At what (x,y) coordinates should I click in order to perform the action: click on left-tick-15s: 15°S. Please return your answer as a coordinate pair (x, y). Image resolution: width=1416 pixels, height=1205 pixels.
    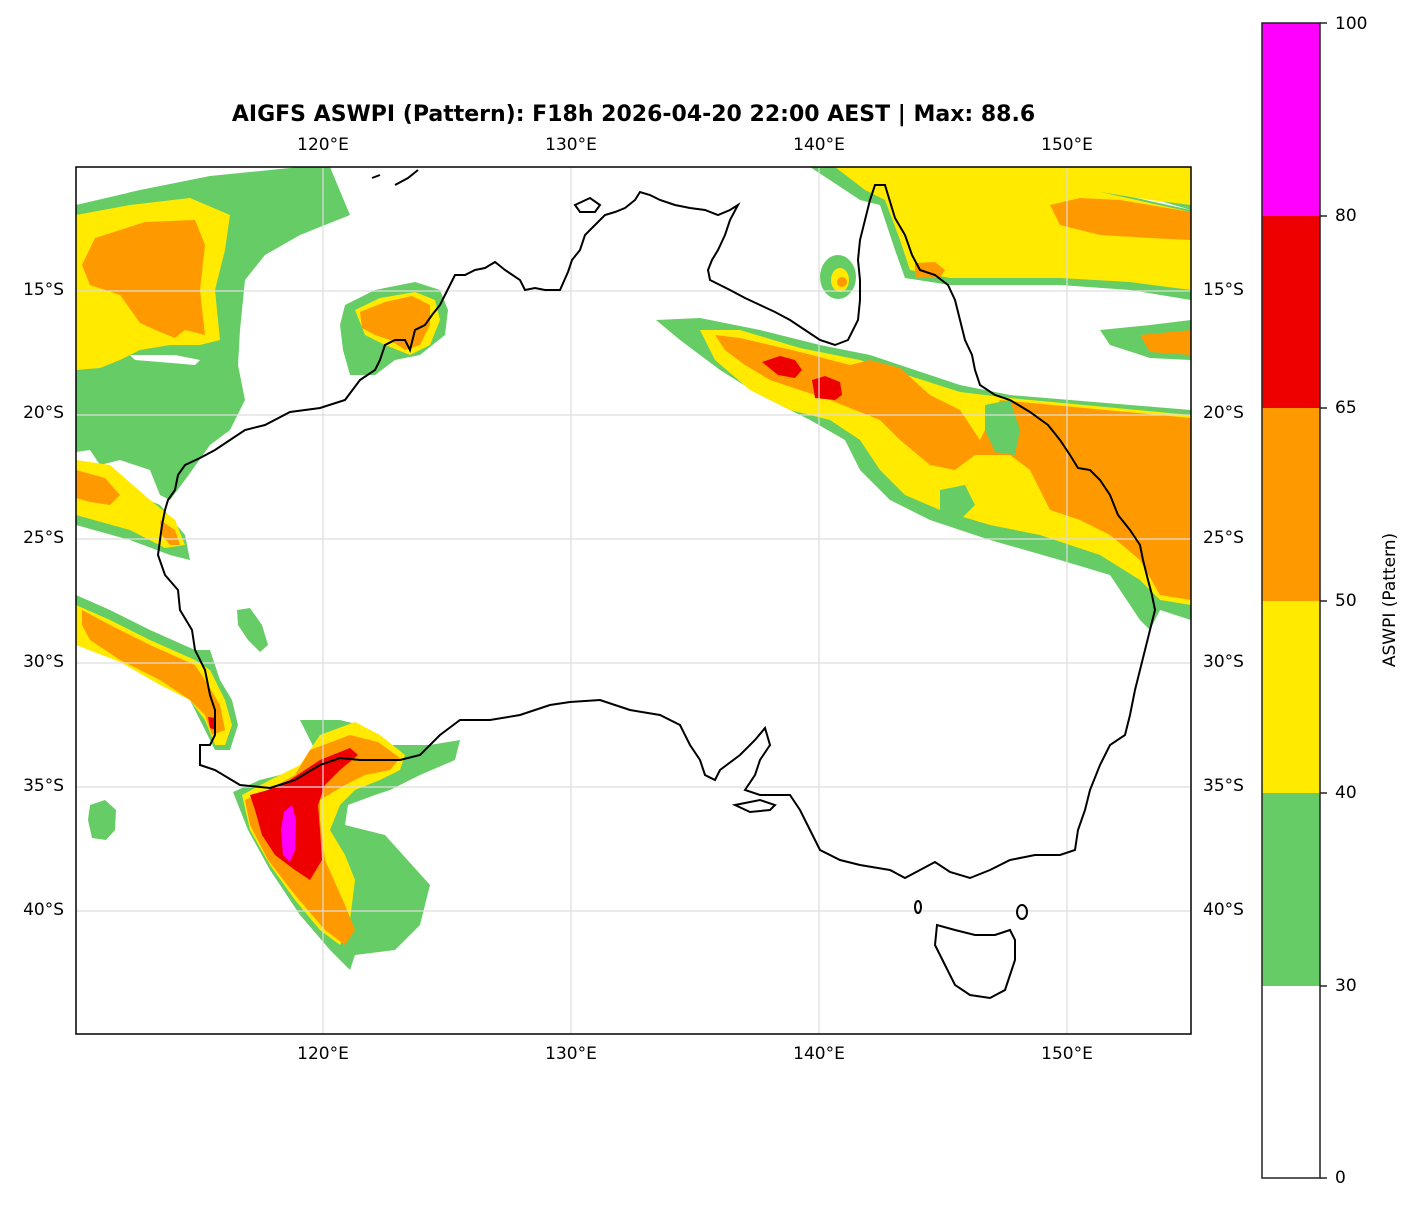
    Looking at the image, I should click on (43, 290).